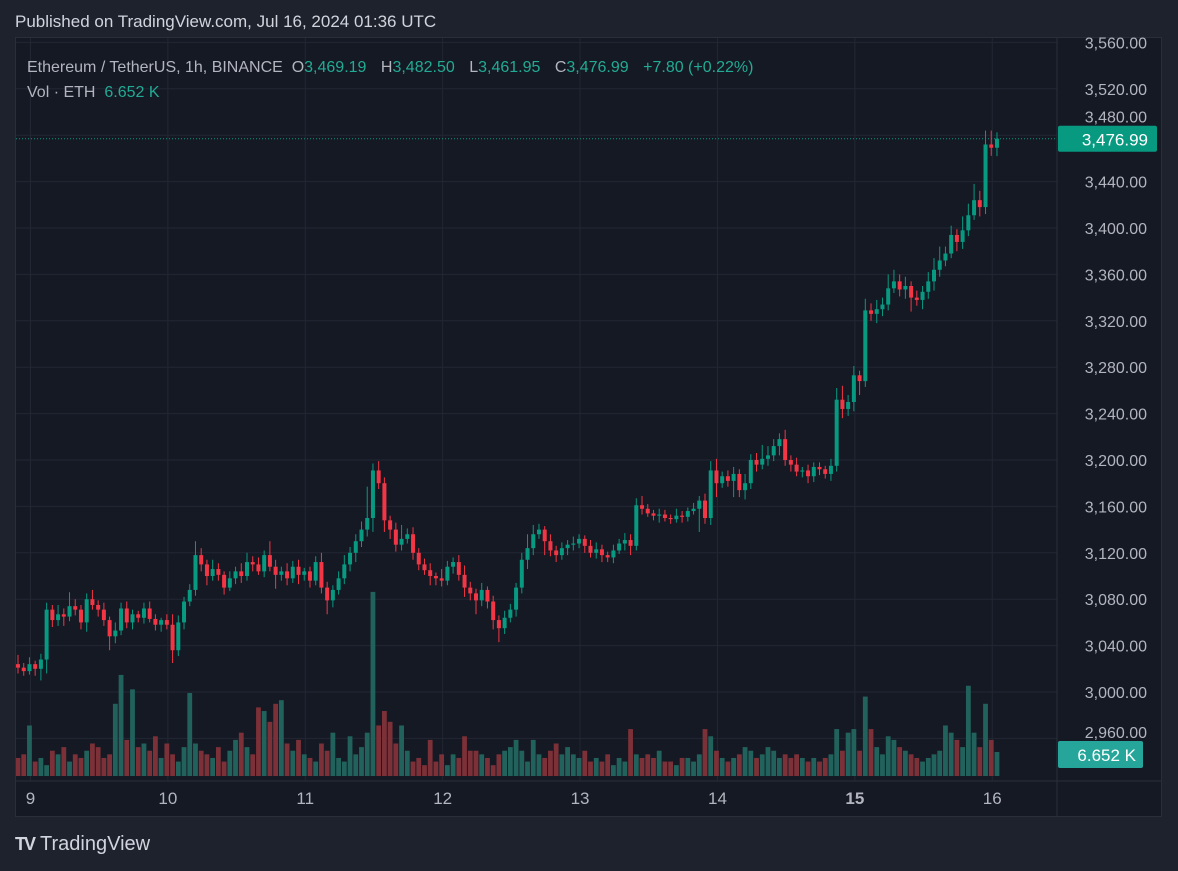 This screenshot has width=1178, height=871. I want to click on footer-brand: TradingView, so click(95, 844).